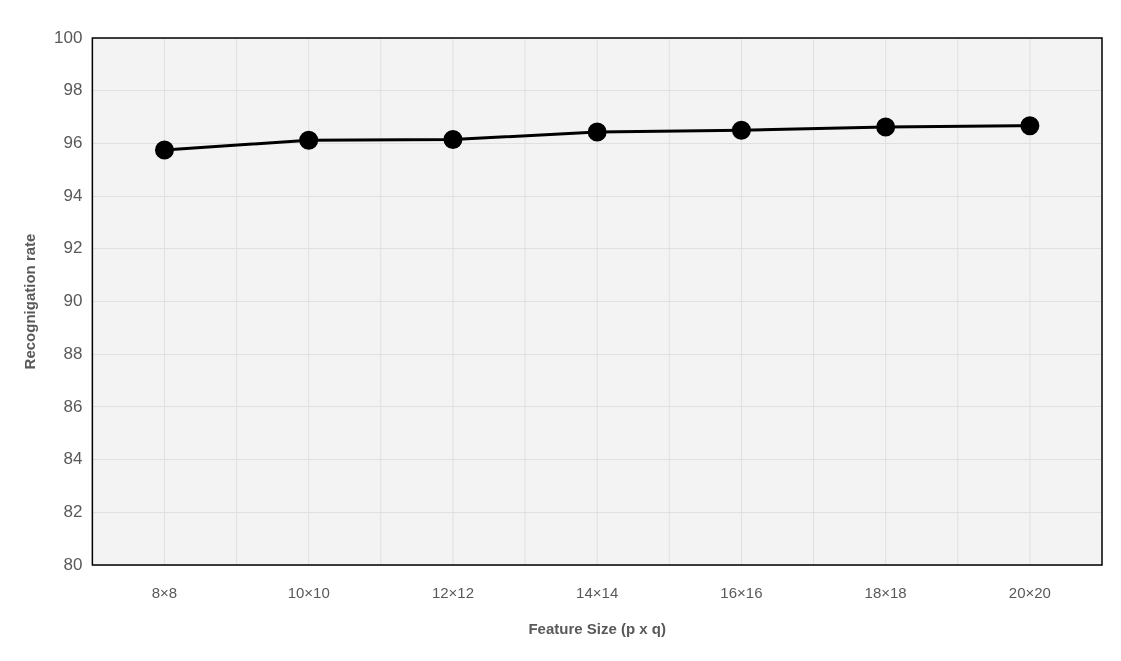  Describe the element at coordinates (73, 143) in the screenshot. I see `y-tick-label: 96` at that location.